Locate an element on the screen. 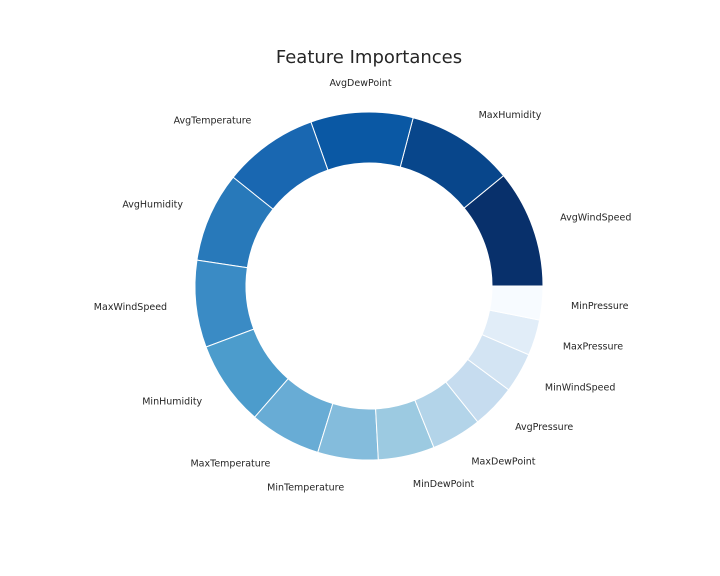 This screenshot has height=576, width=720. slice-label-avgtemperature: AvgTemperature is located at coordinates (213, 121).